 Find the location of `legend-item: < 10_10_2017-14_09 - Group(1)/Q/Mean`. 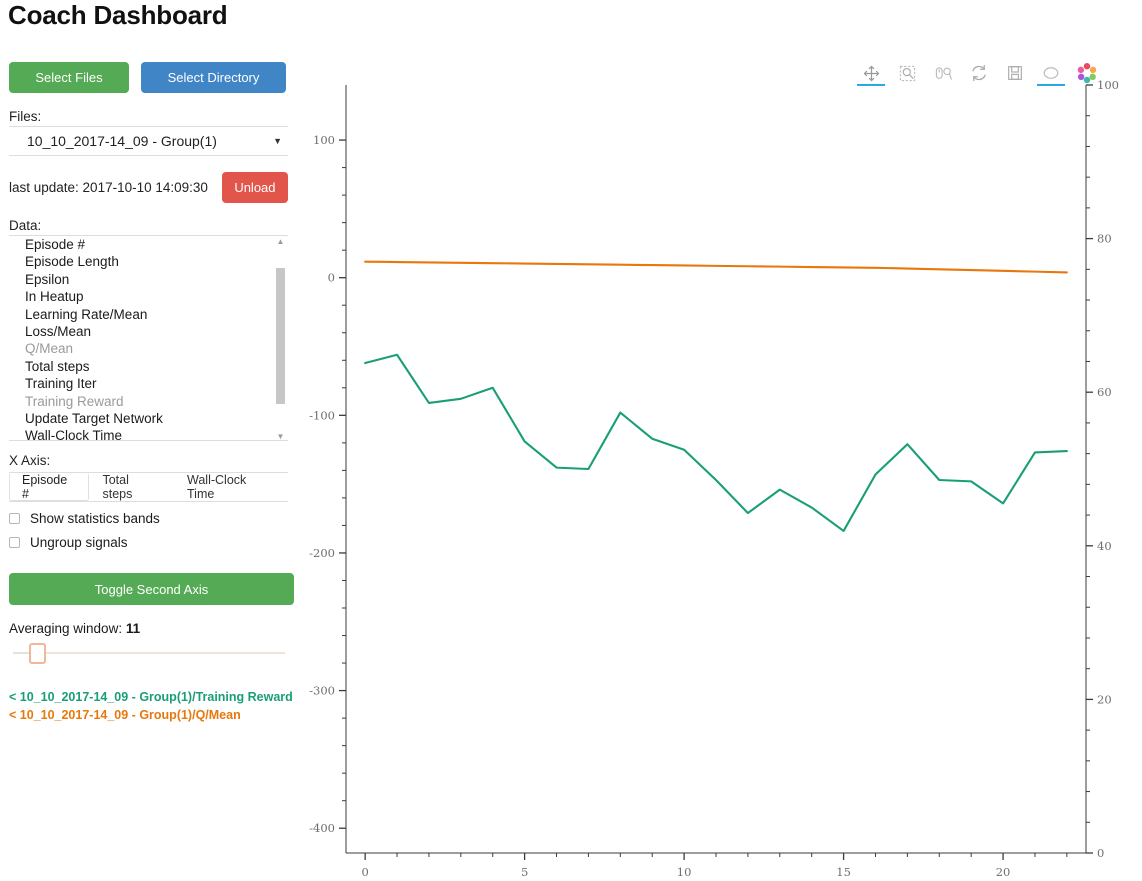

legend-item: < 10_10_2017-14_09 - Group(1)/Q/Mean is located at coordinates (125, 714).